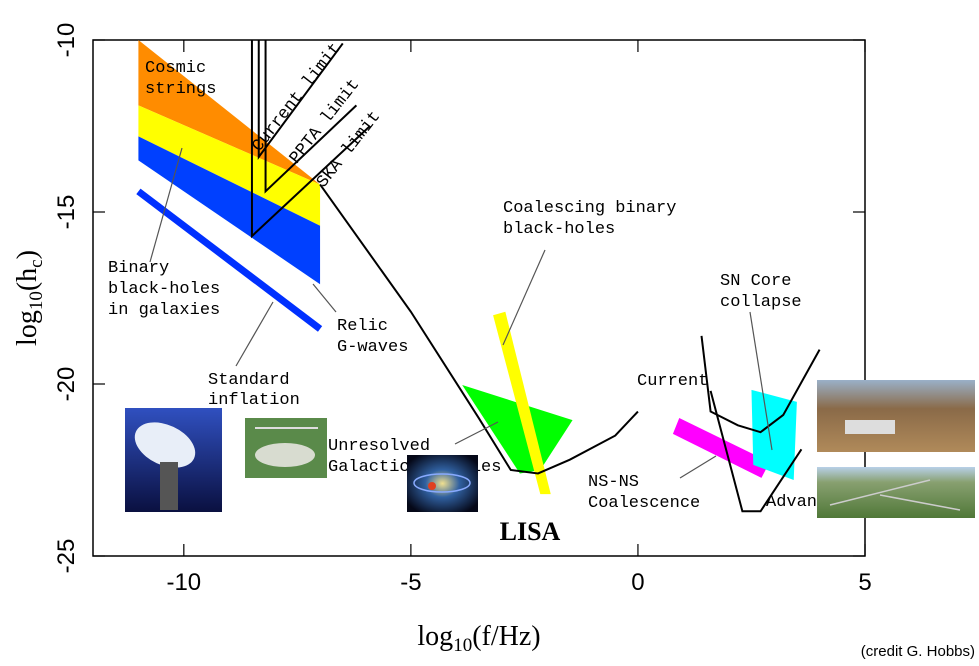 Image resolution: width=979 pixels, height=666 pixels. Describe the element at coordinates (761, 302) in the screenshot. I see `annotation: collapse` at that location.